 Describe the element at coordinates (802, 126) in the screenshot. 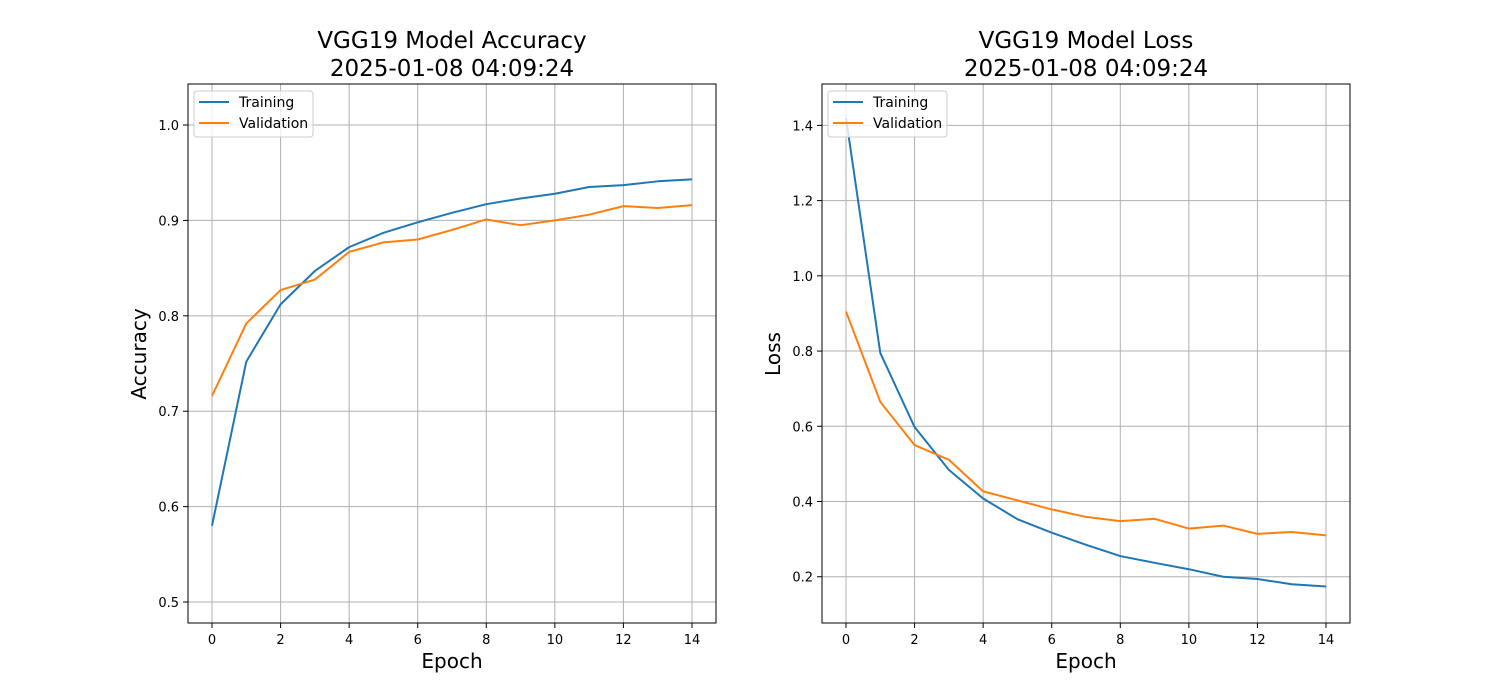

I see `loss-y-tick-label: 1.4` at that location.